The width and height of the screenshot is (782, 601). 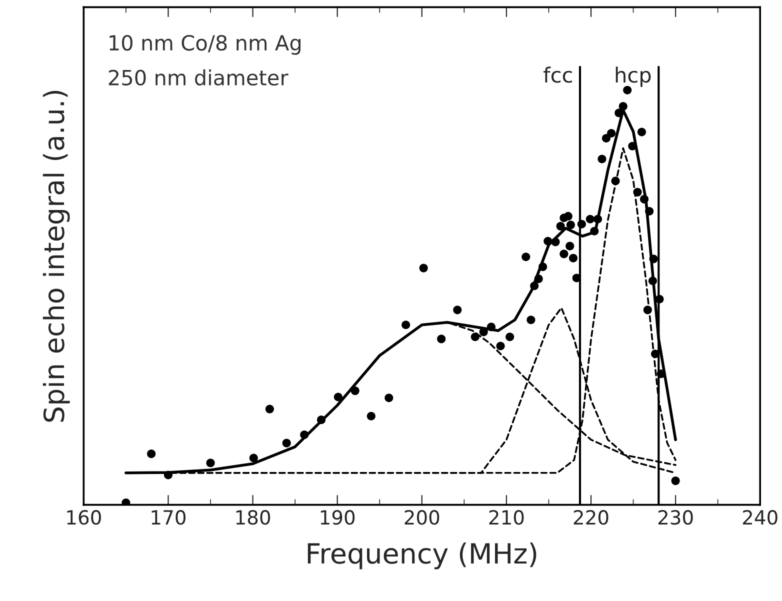 I want to click on x-axis-title: Frequency (MHz), so click(x=422, y=556).